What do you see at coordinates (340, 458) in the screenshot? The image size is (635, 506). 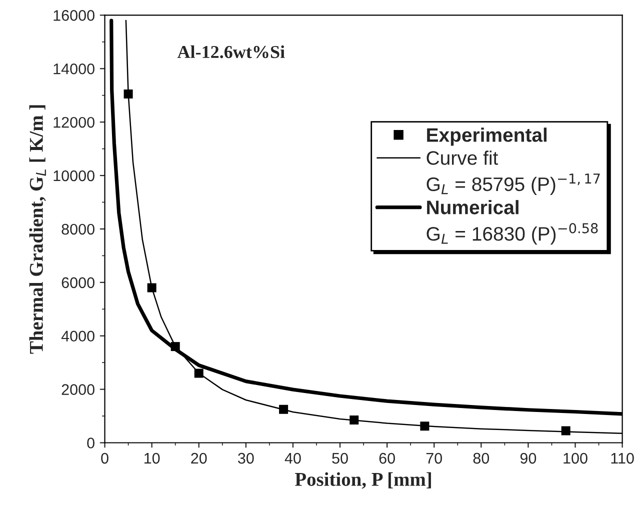 I see `x-tick-label: 50` at bounding box center [340, 458].